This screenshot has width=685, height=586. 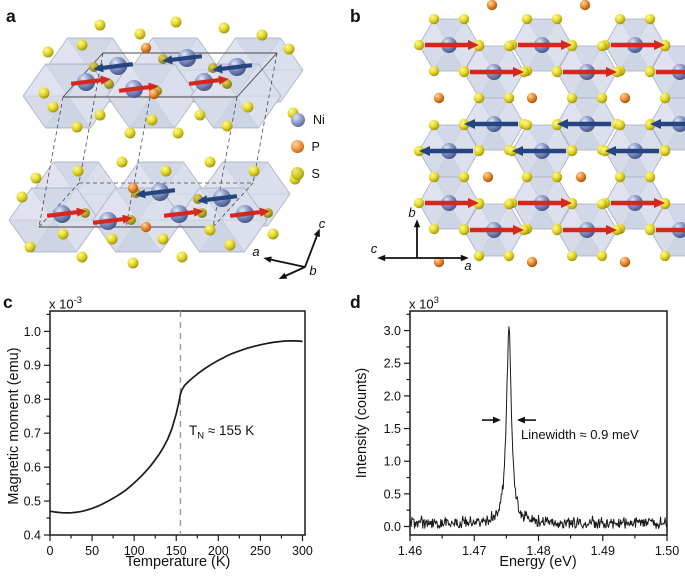 What do you see at coordinates (65, 303) in the screenshot?
I see `panel-c-y-multiplier: x 10-3` at bounding box center [65, 303].